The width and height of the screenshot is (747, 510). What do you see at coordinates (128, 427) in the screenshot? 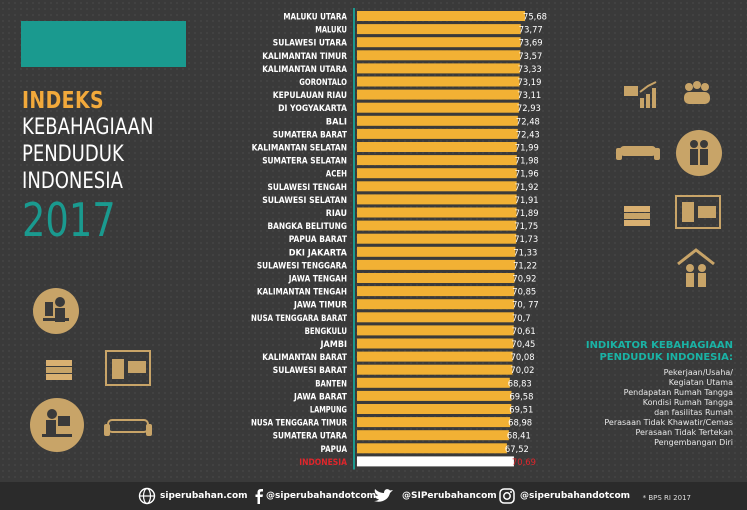
I see `sofa-icon` at bounding box center [128, 427].